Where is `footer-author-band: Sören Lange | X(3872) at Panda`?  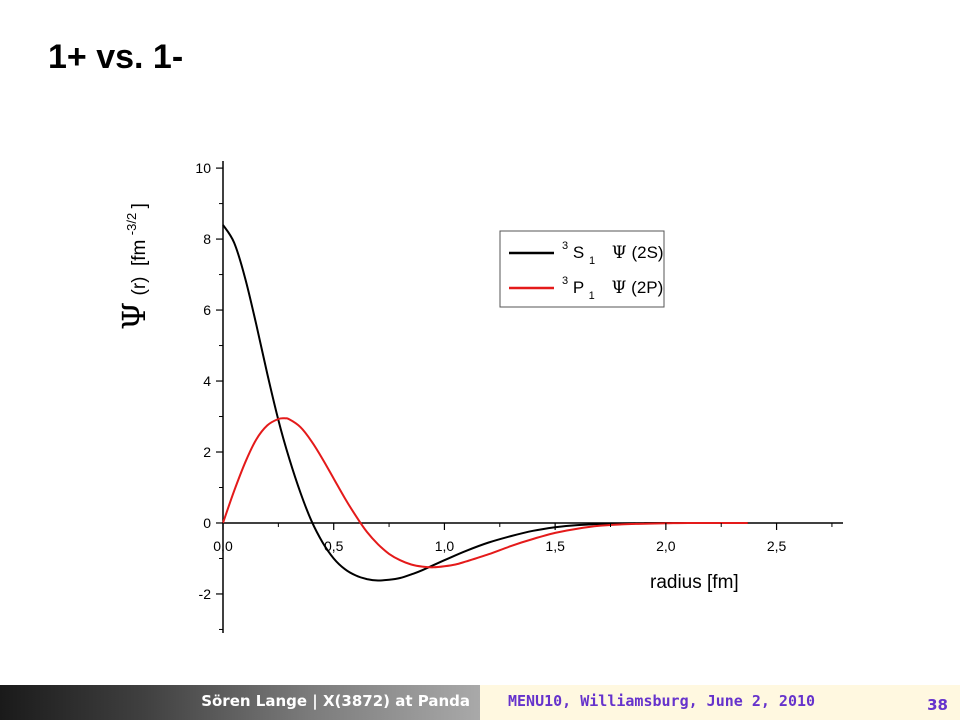
footer-author-band: Sören Lange | X(3872) at Panda is located at coordinates (240, 702).